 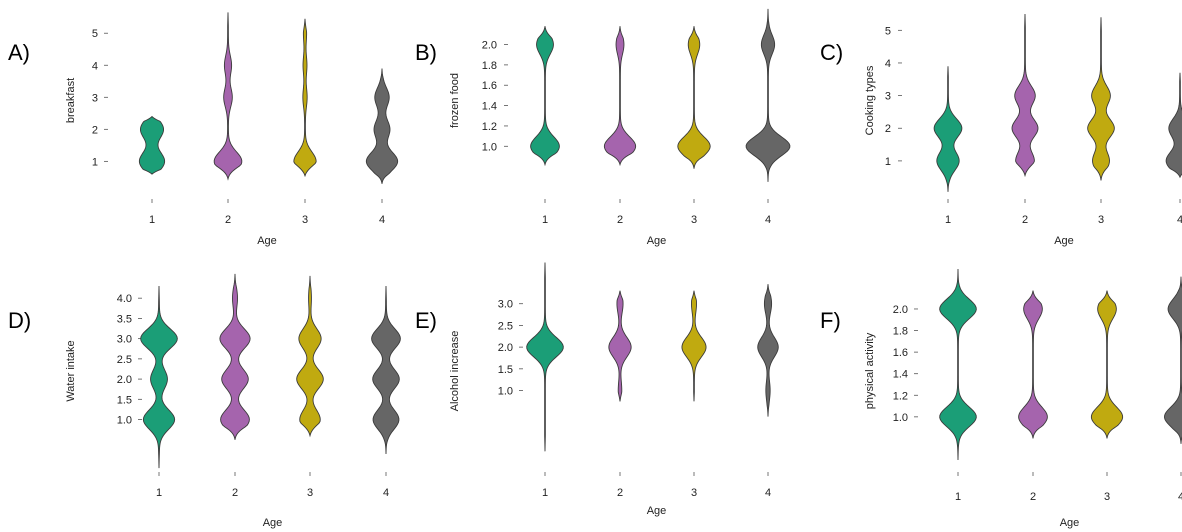 What do you see at coordinates (203, 129) in the screenshot?
I see `panel-1: A) breakfast 1 2 3 4 5 1 2 3 4 Age` at bounding box center [203, 129].